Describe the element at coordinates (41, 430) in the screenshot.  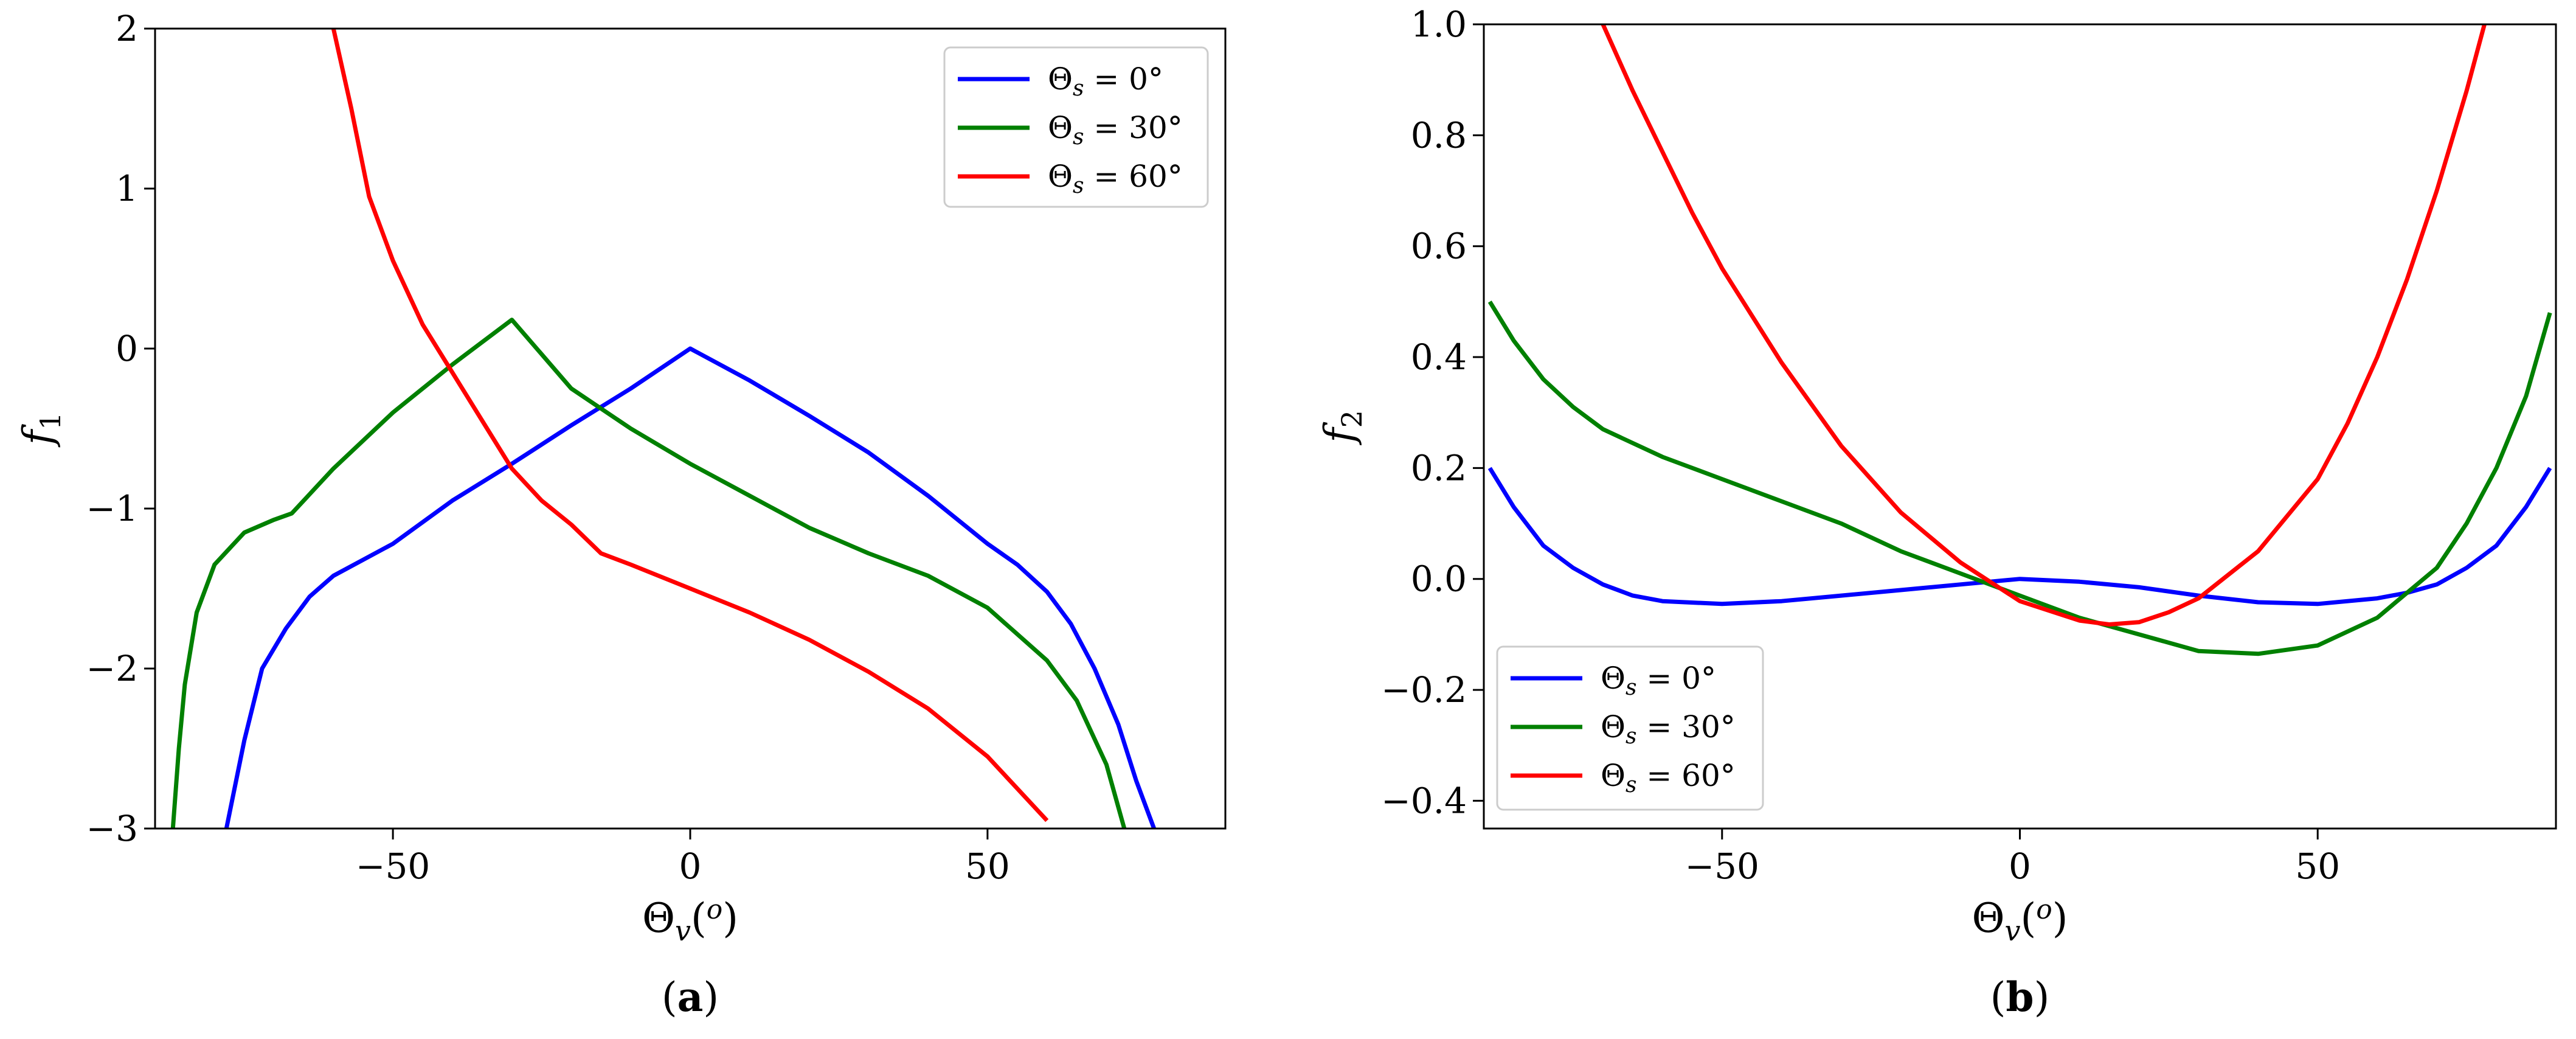
I see `y-axis-label: f1` at that location.